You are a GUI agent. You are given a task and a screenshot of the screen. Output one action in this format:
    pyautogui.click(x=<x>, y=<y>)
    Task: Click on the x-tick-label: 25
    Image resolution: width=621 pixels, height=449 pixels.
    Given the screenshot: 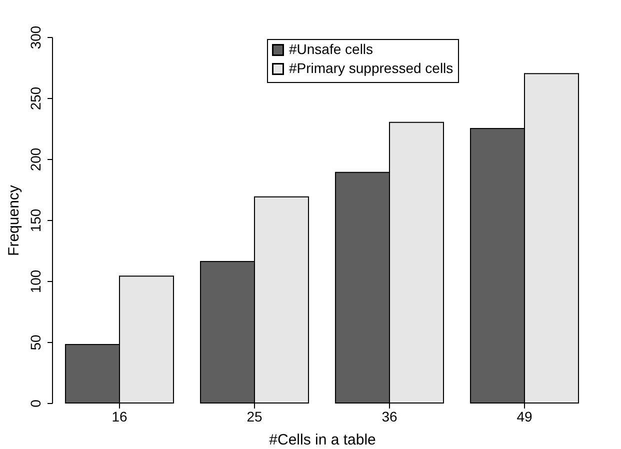 What is the action you would take?
    pyautogui.click(x=254, y=416)
    